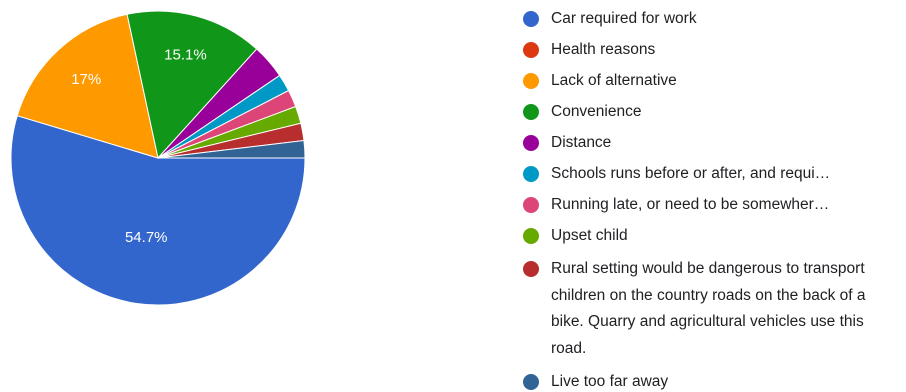 This screenshot has width=906, height=392. What do you see at coordinates (713, 381) in the screenshot?
I see `legend-item-9: Live too far away` at bounding box center [713, 381].